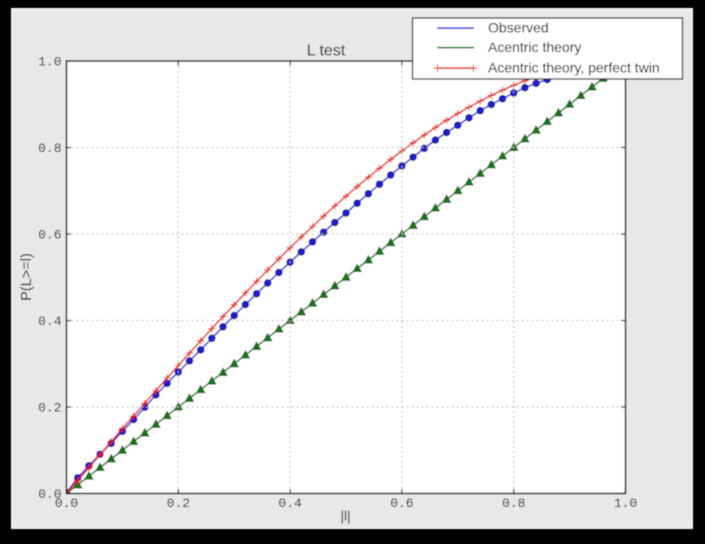  Describe the element at coordinates (345, 516) in the screenshot. I see `svg-text: |l|` at that location.